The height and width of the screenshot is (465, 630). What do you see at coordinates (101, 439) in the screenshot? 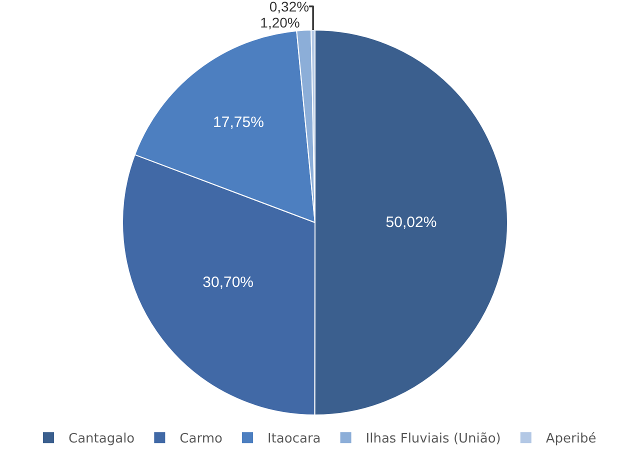
I see `legend-label: Cantagalo` at bounding box center [101, 439].